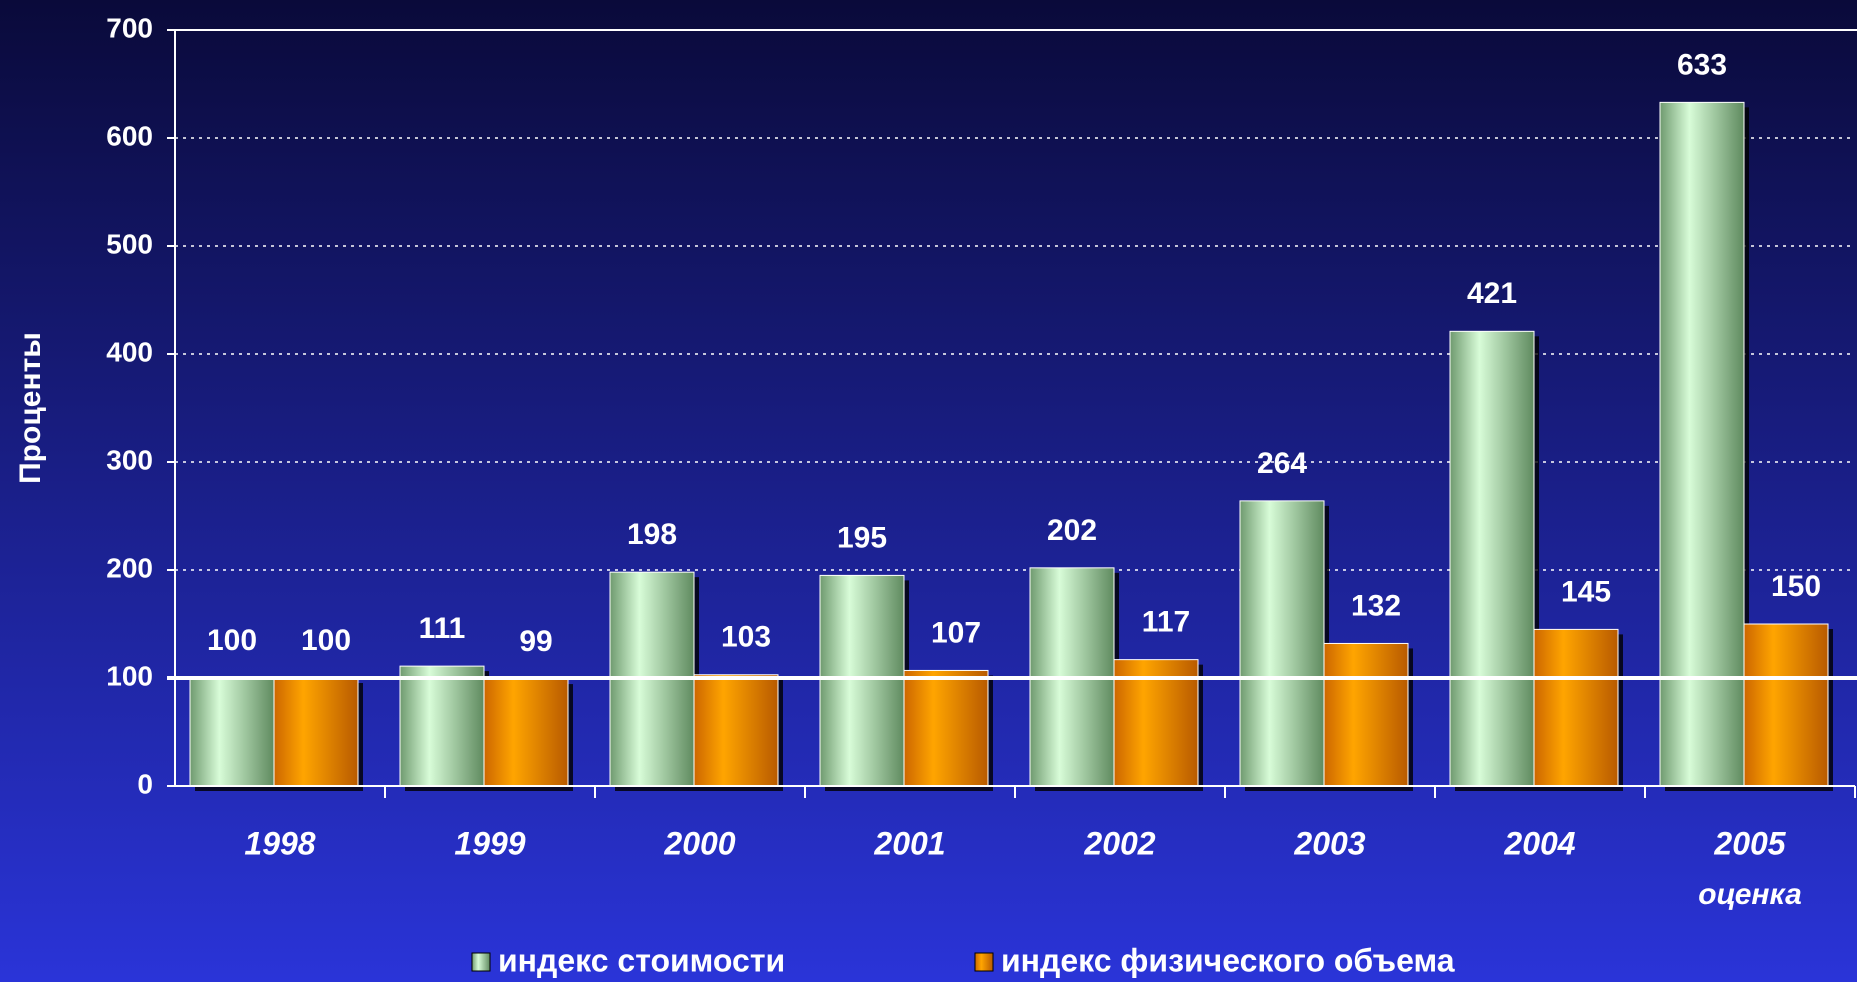  Describe the element at coordinates (1376, 605) in the screenshot. I see `data-label: 132` at that location.